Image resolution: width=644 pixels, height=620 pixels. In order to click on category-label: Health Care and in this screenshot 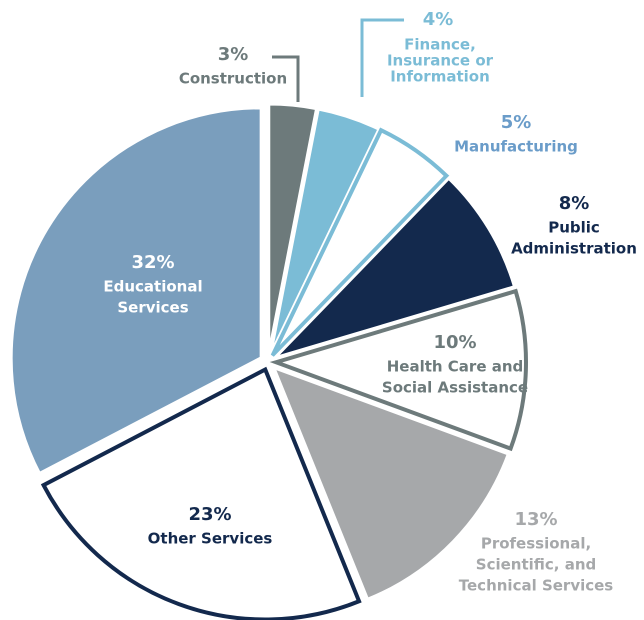, I will do `click(455, 367)`.